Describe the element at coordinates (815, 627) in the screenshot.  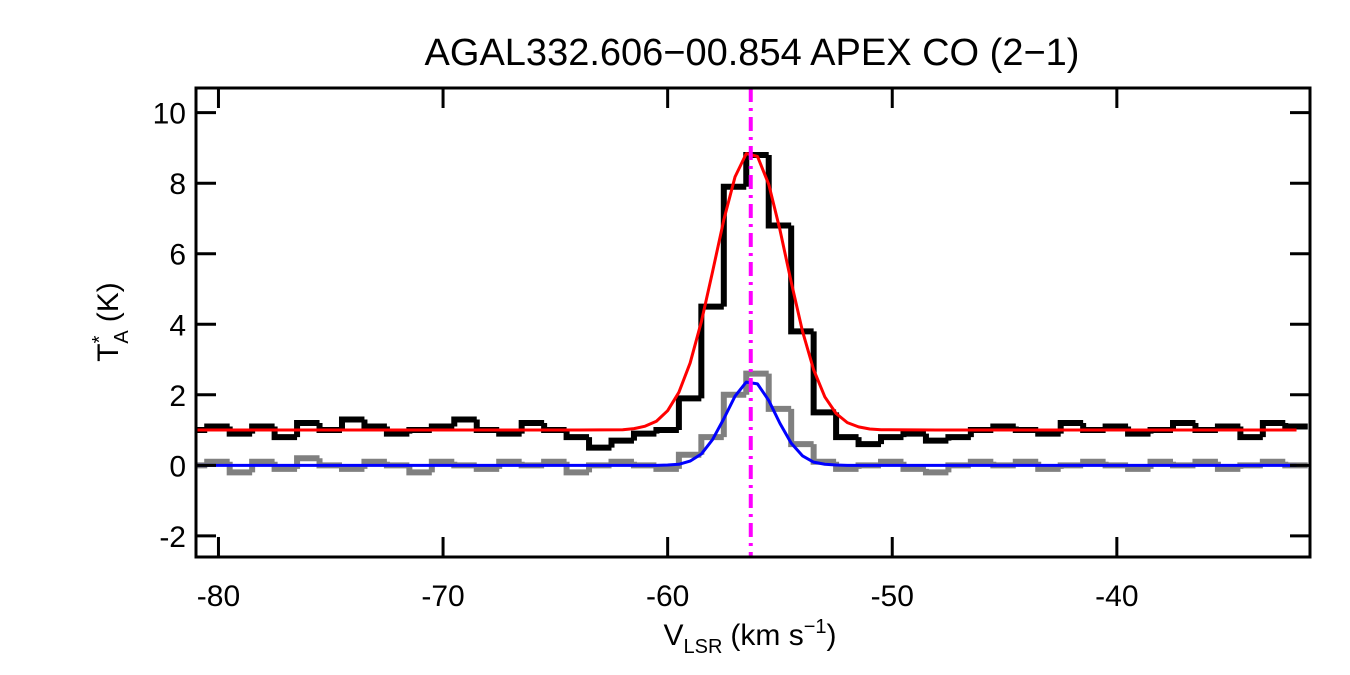
I see `x-label-superscript: −1` at that location.